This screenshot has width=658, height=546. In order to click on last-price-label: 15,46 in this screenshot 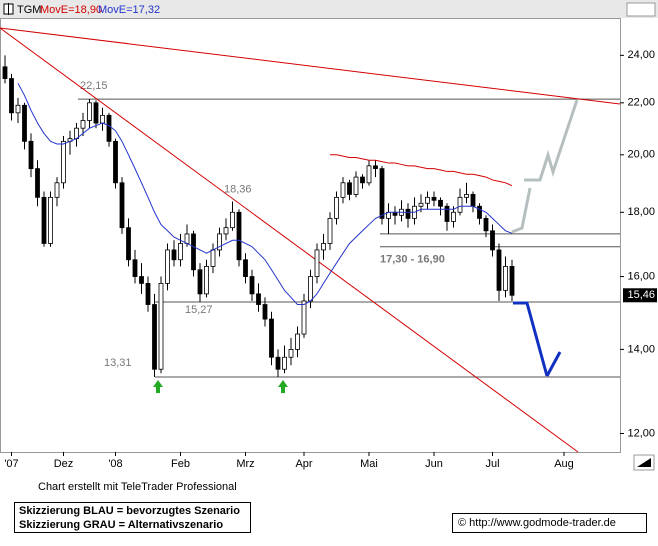, I will do `click(641, 295)`.